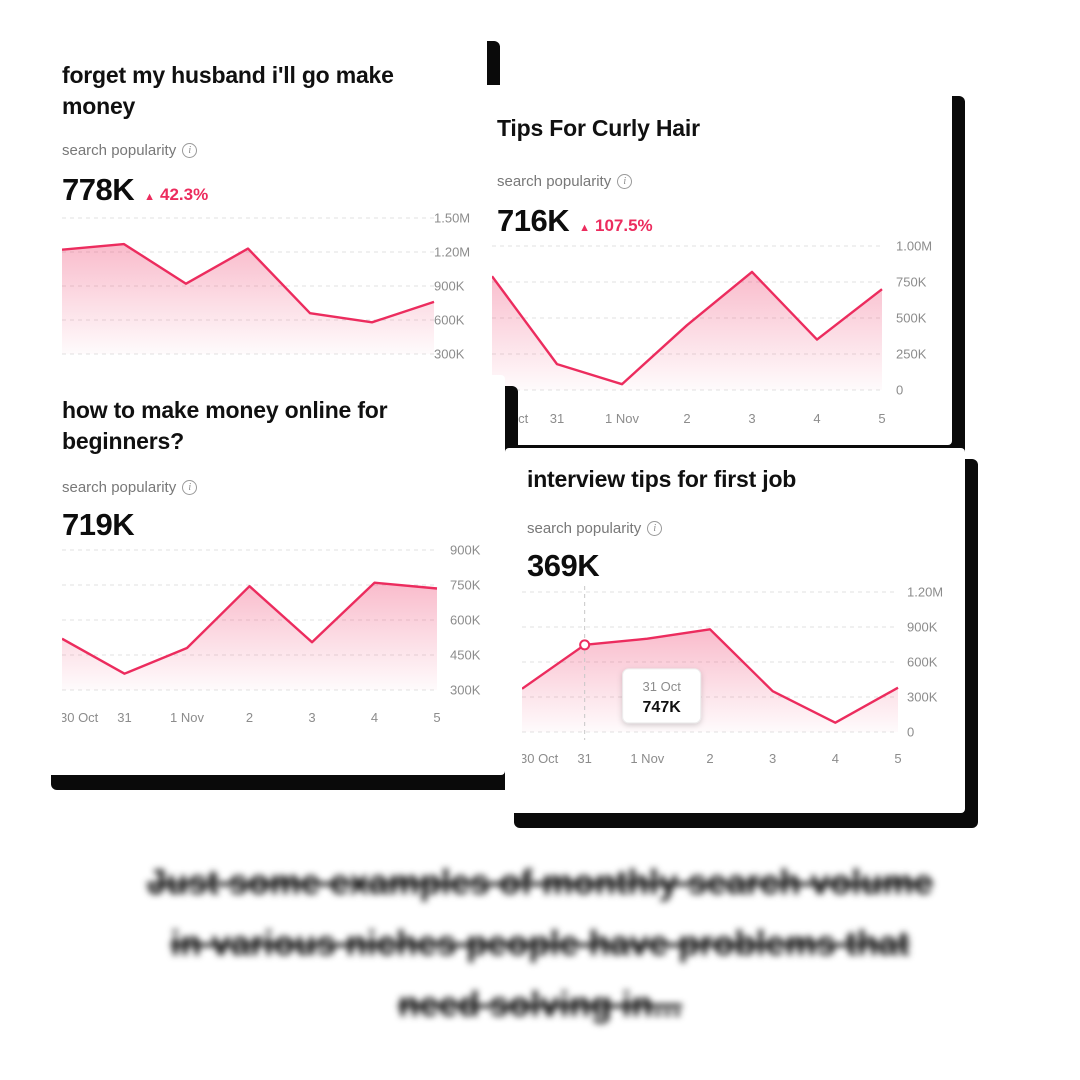 The width and height of the screenshot is (1080, 1080). What do you see at coordinates (598, 128) in the screenshot?
I see `card-title: Tips For Curly Hair` at bounding box center [598, 128].